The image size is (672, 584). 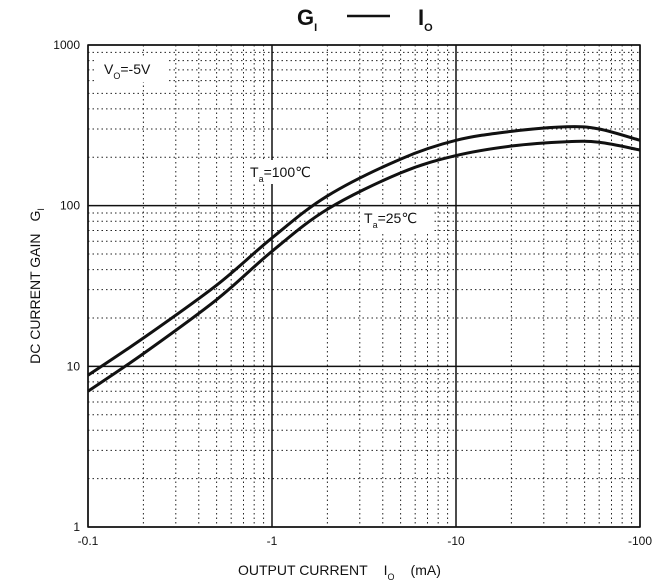 What do you see at coordinates (66, 286) in the screenshot?
I see `y-tick-labels: 1 10 100 1000` at bounding box center [66, 286].